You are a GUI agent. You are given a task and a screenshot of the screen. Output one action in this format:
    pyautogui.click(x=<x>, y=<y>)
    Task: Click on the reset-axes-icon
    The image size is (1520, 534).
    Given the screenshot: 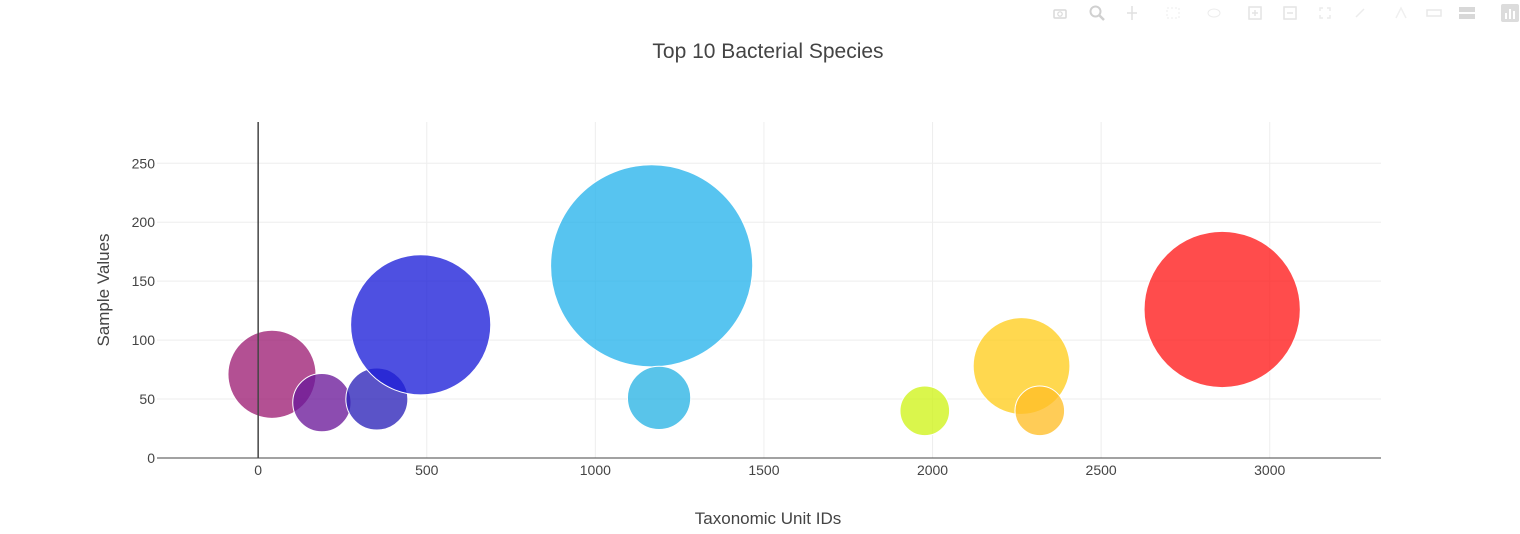 What is the action you would take?
    pyautogui.click(x=1360, y=13)
    